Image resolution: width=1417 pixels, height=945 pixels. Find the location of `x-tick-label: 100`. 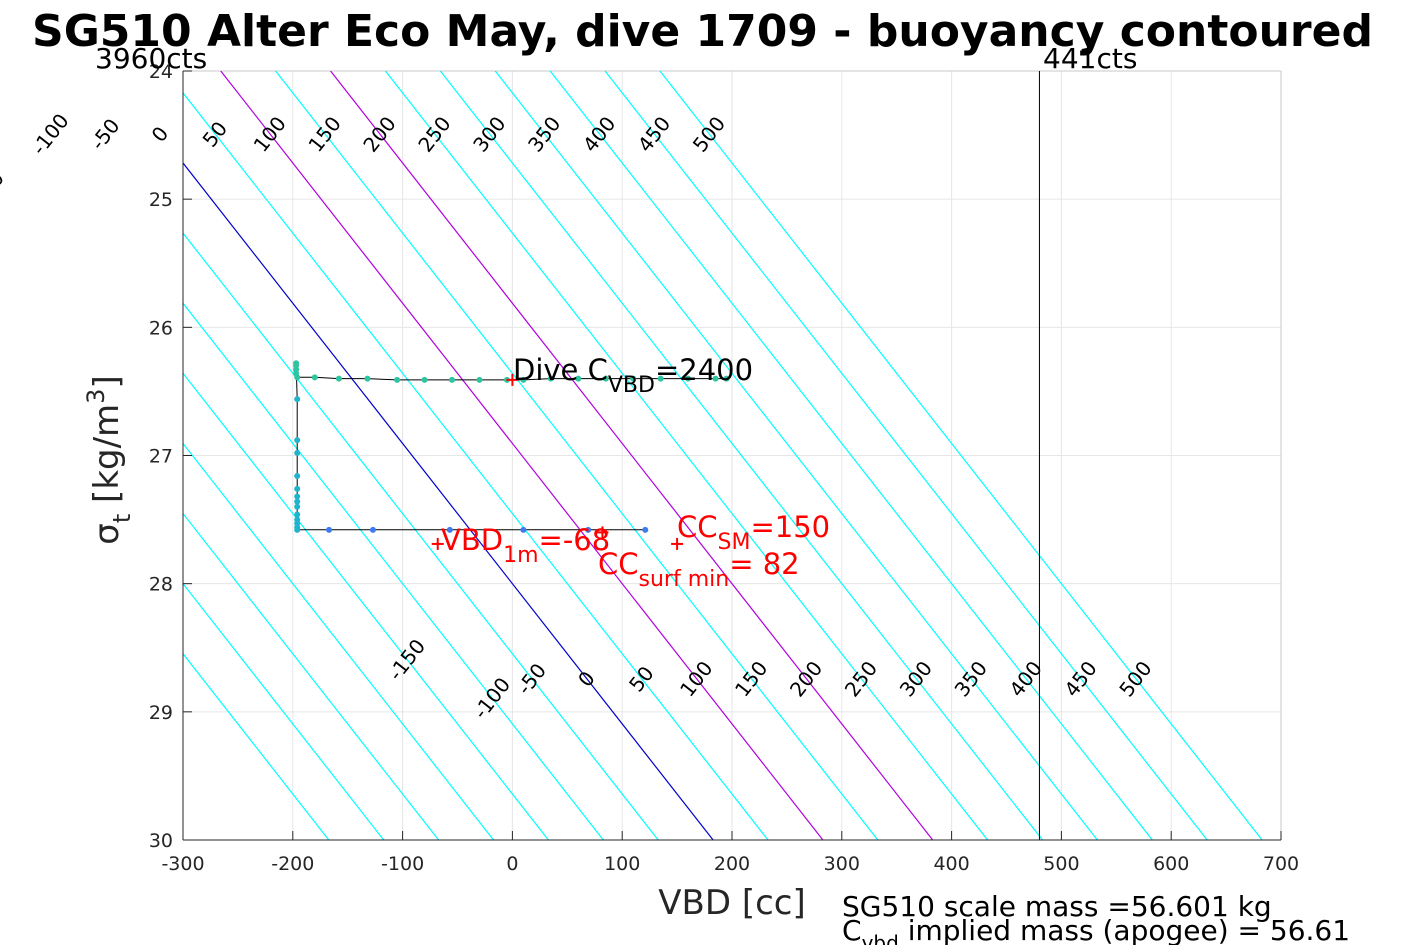

x-tick-label: 100 is located at coordinates (622, 864).